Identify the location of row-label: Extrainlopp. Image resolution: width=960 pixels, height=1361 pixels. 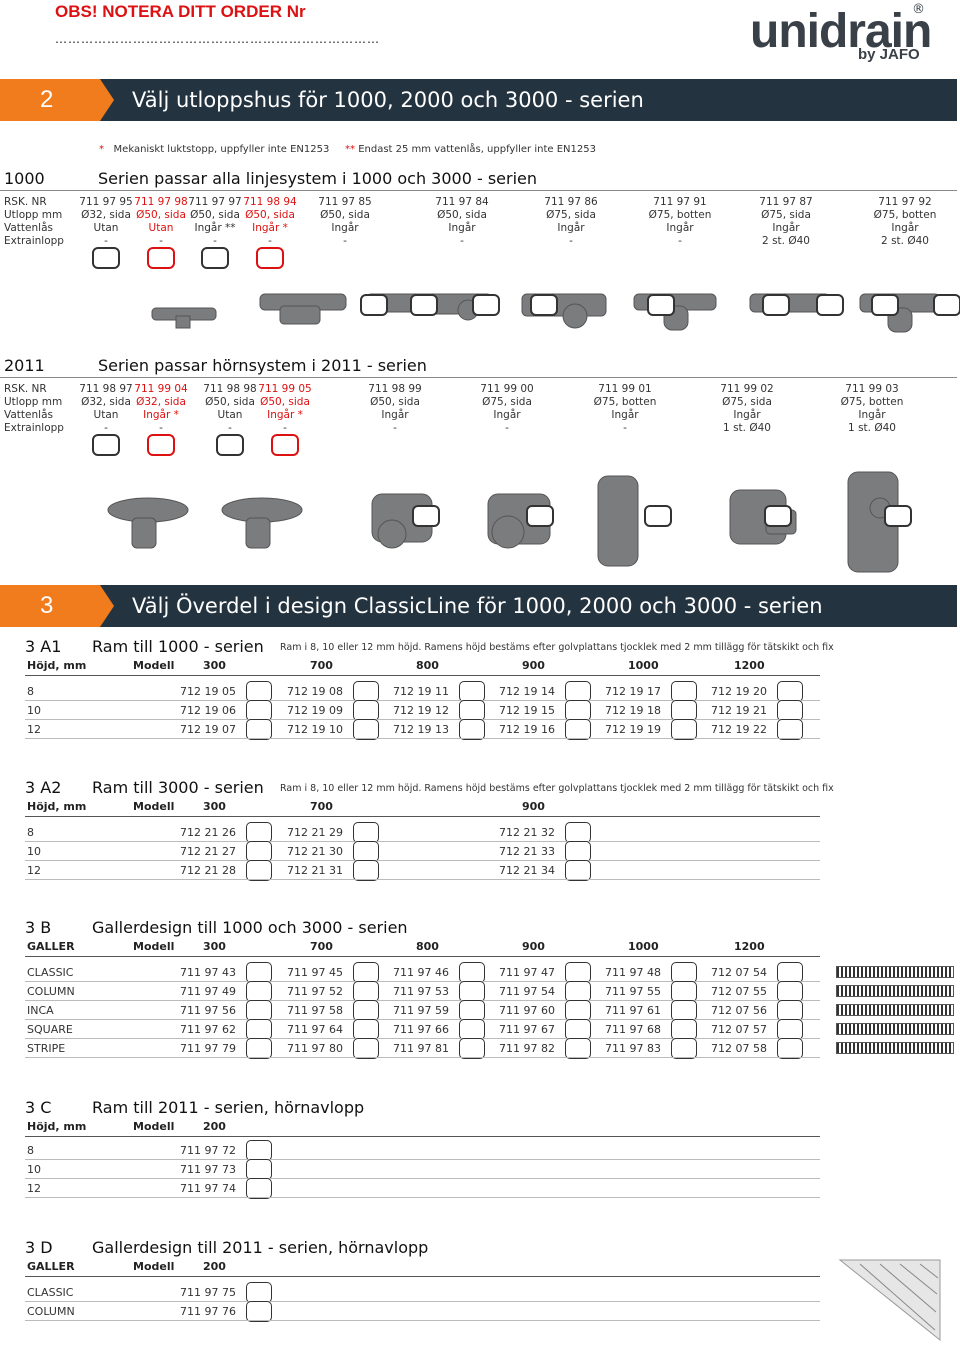
(34, 241).